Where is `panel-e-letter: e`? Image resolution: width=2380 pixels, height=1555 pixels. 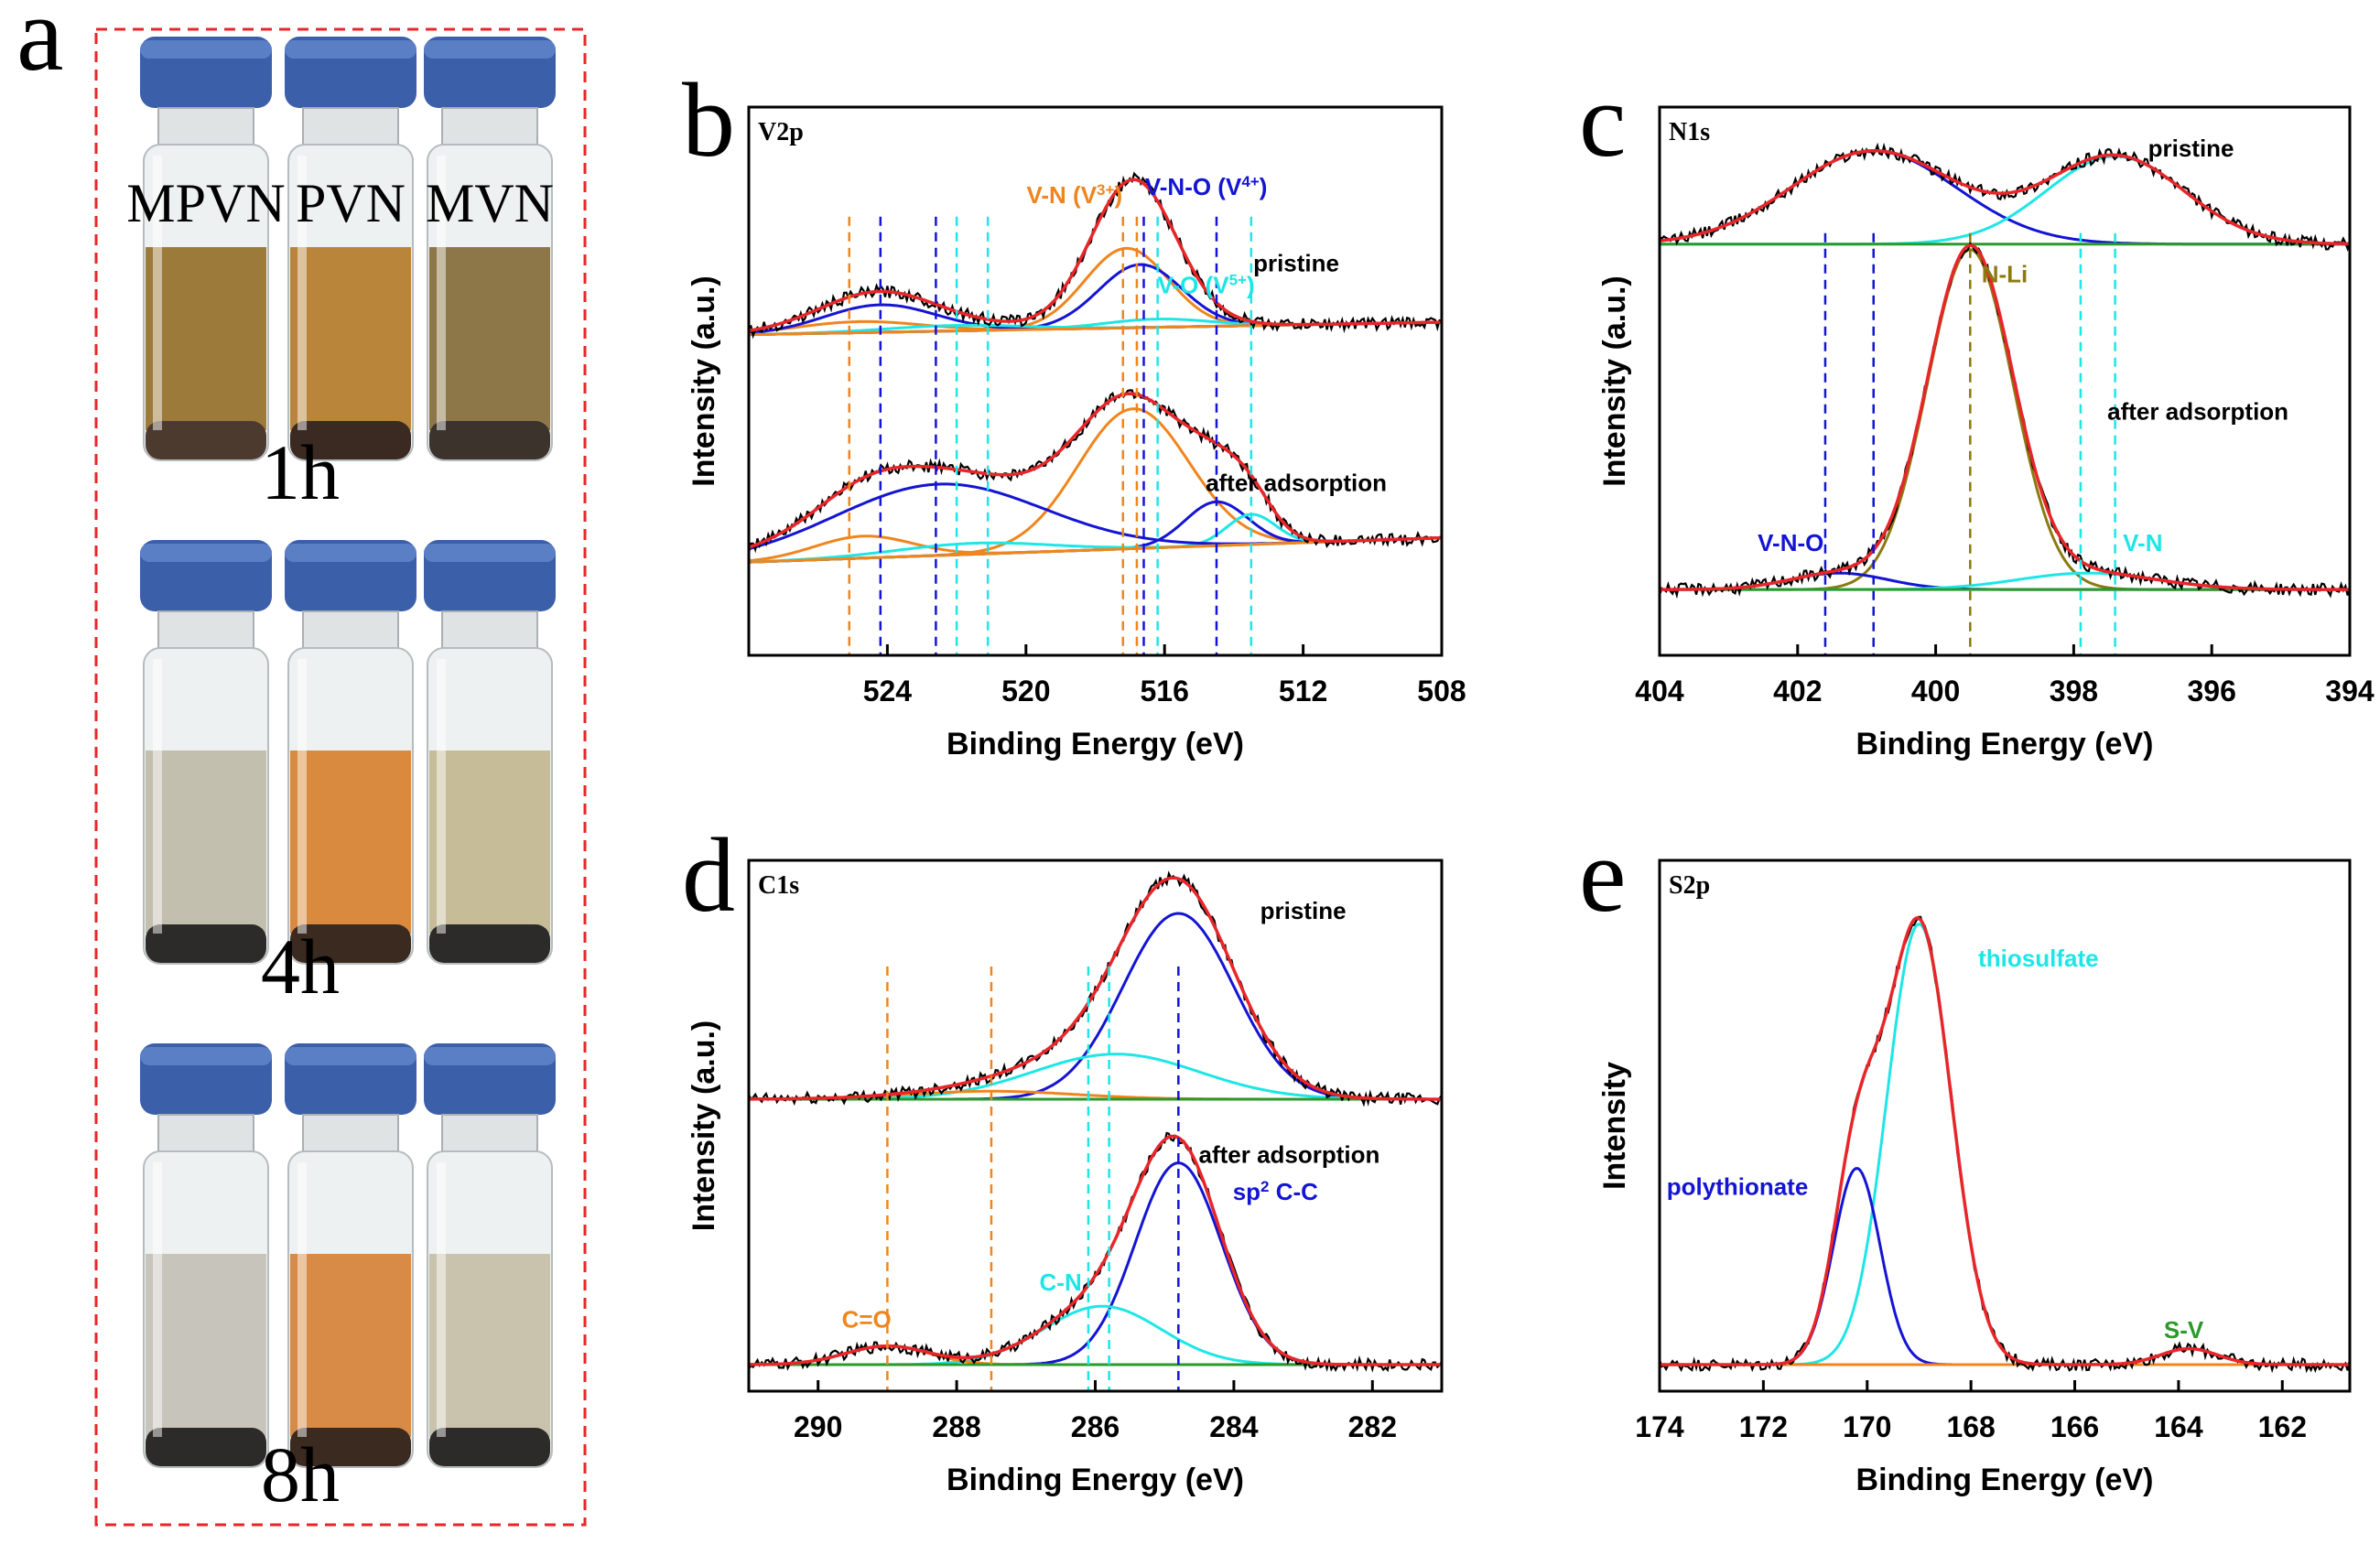
panel-e-letter: e is located at coordinates (1603, 875).